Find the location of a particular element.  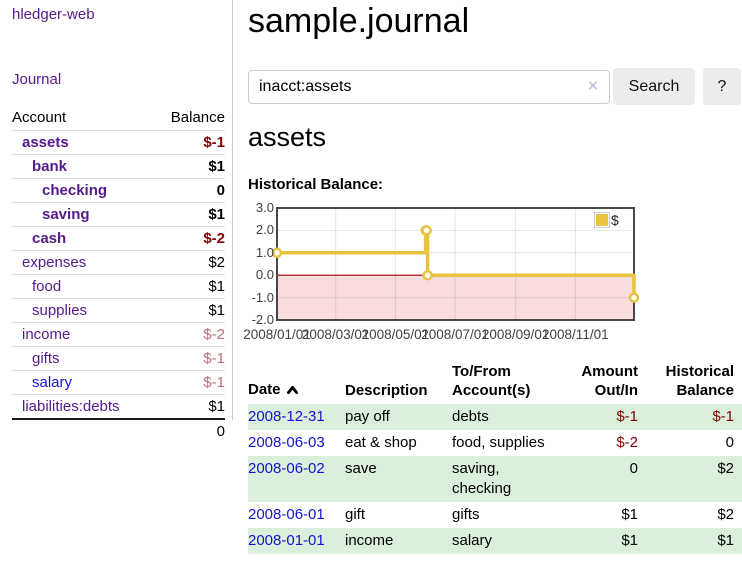

register-cell-amount: $-1 is located at coordinates (627, 416).